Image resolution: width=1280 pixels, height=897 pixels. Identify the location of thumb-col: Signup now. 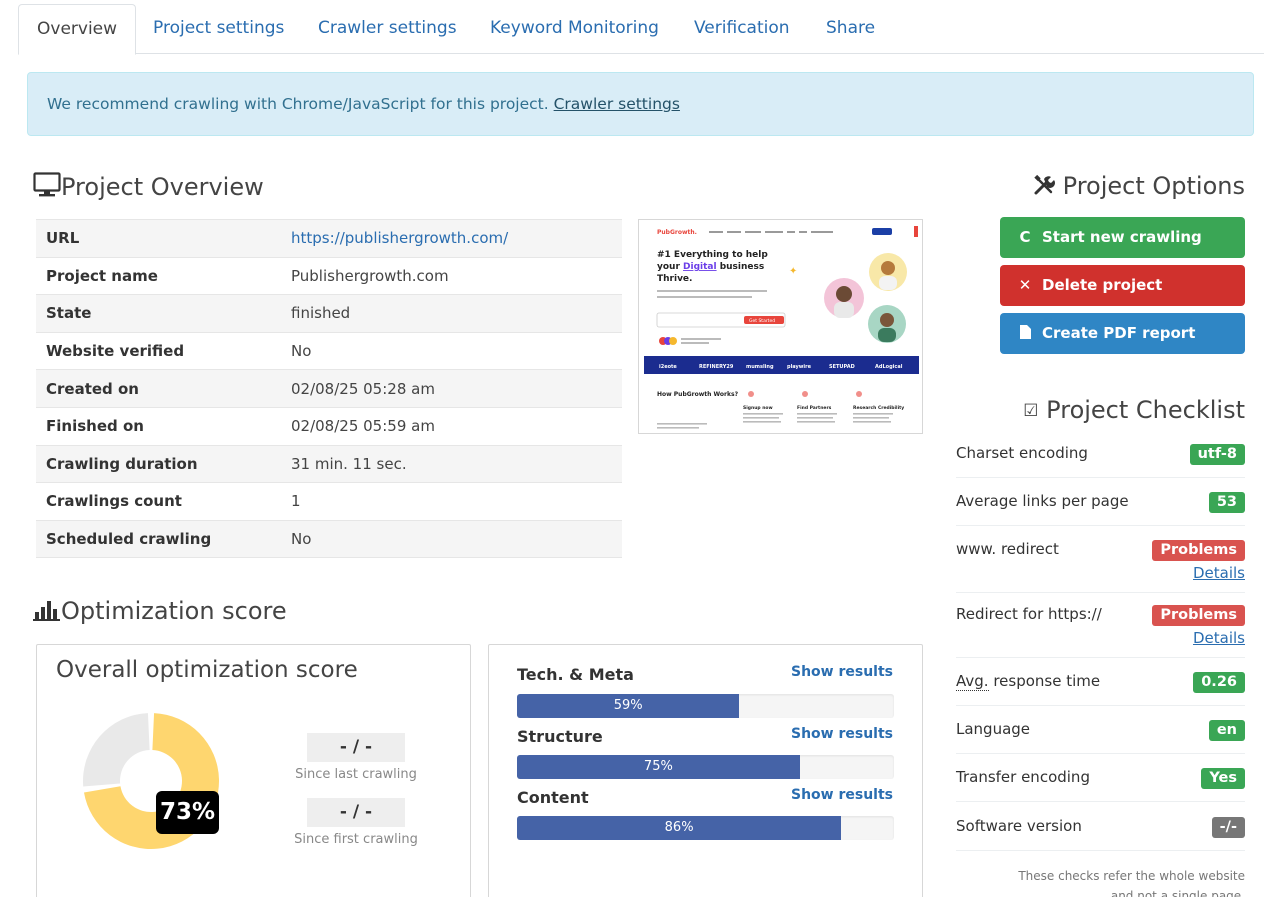
(758, 408).